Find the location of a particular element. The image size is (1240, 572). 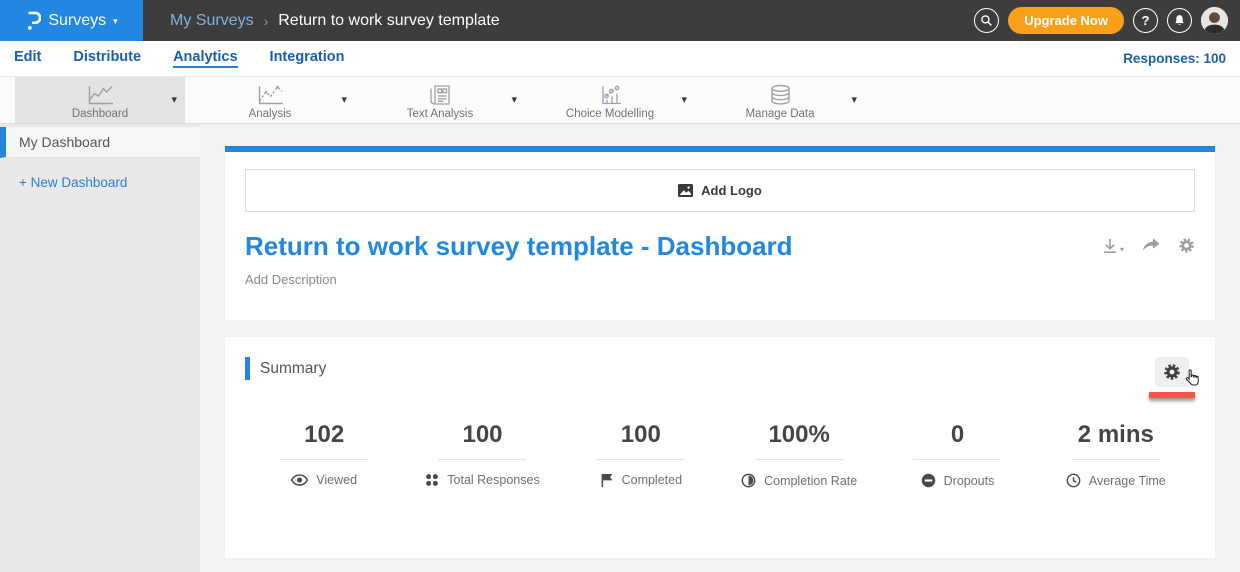

toolbar-item-label: Manage Data is located at coordinates (780, 113).